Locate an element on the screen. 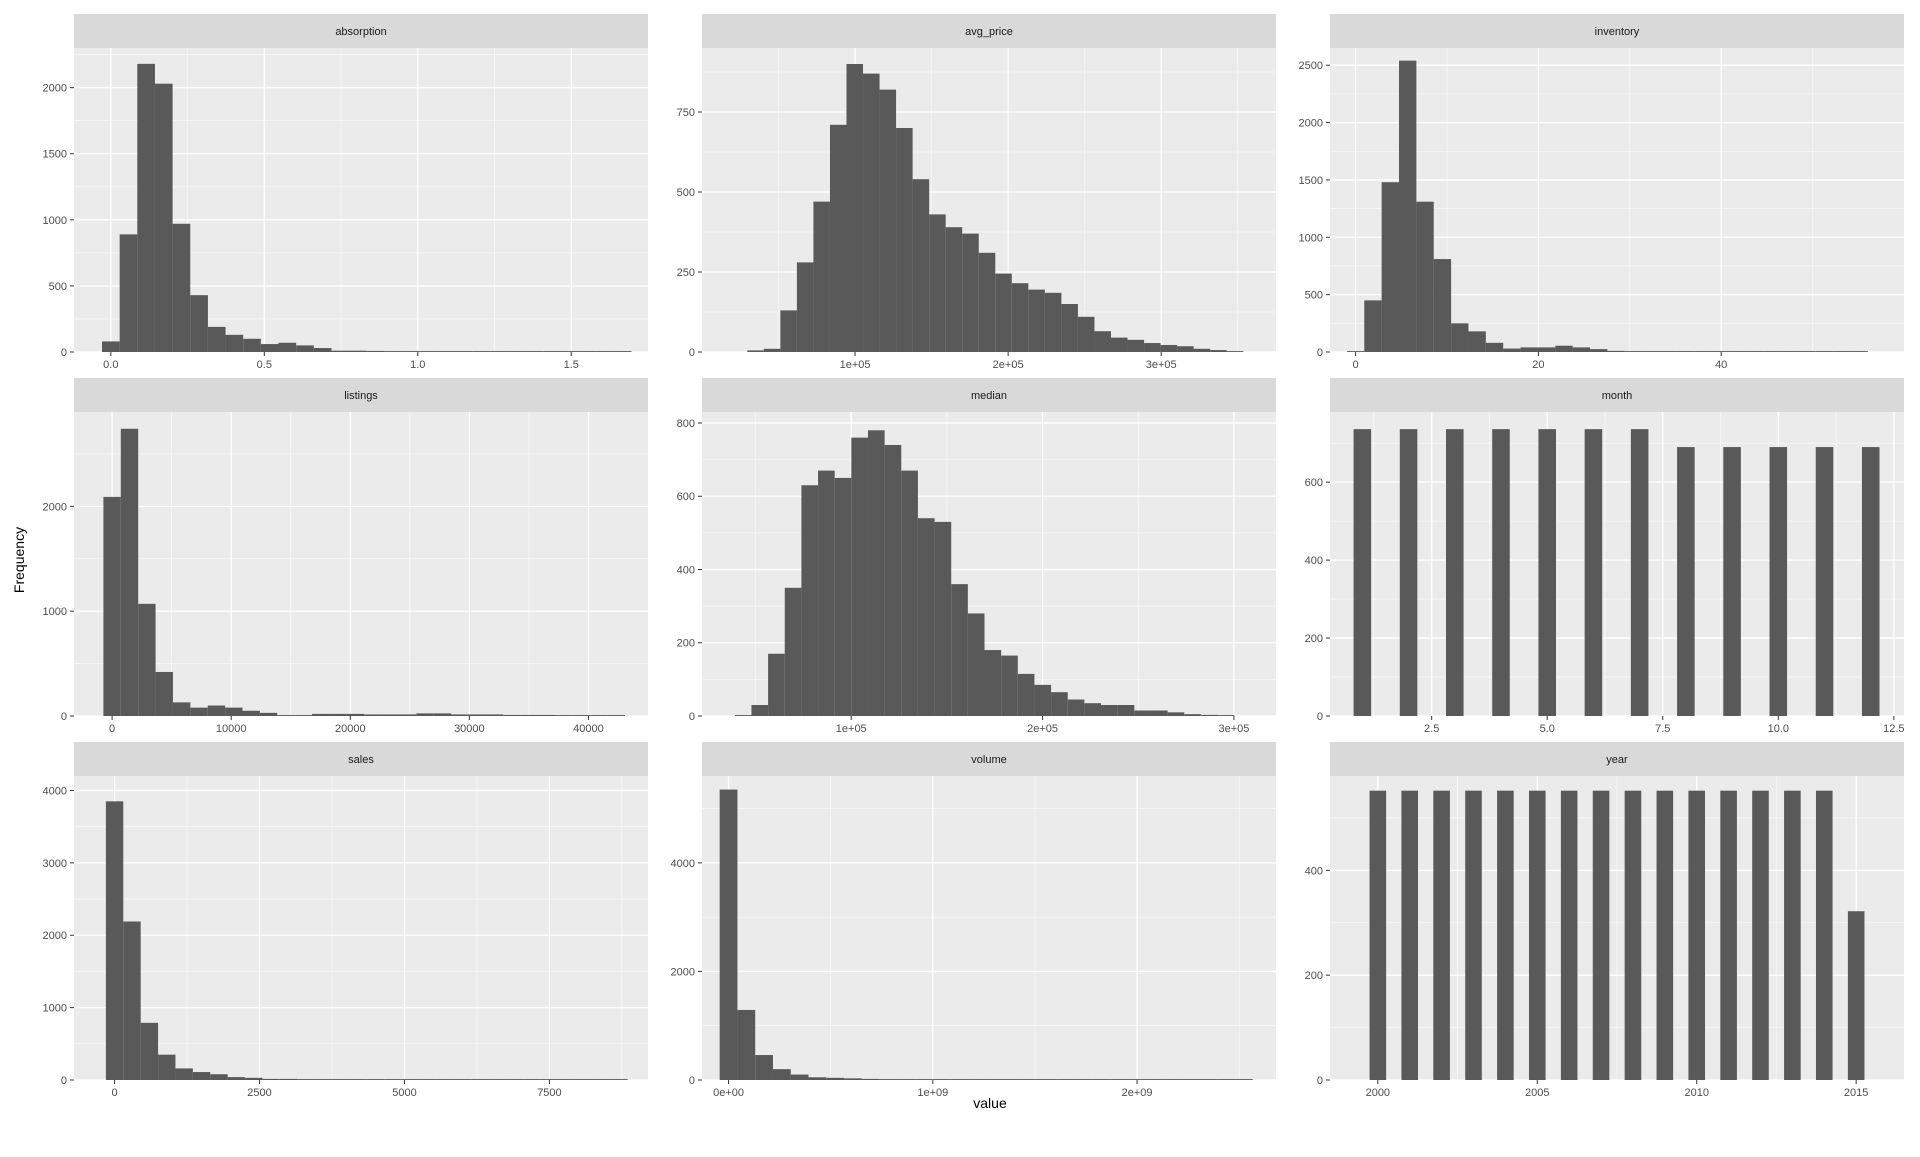  x-tick-label: 2005 is located at coordinates (1537, 1093).